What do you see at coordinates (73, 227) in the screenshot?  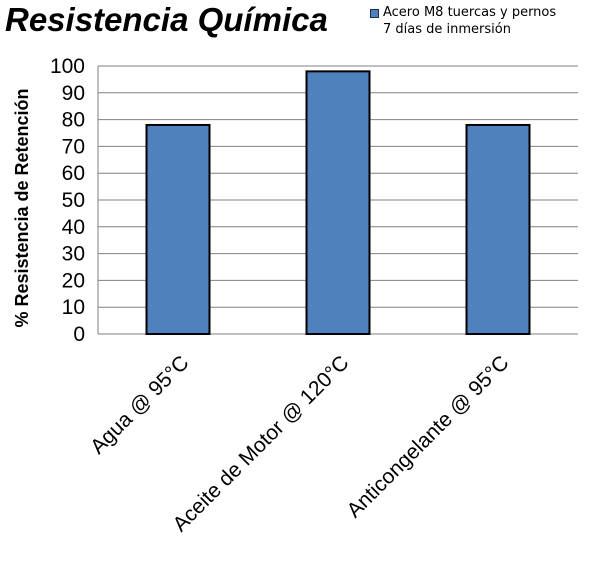 I see `y-tick-label: 40` at bounding box center [73, 227].